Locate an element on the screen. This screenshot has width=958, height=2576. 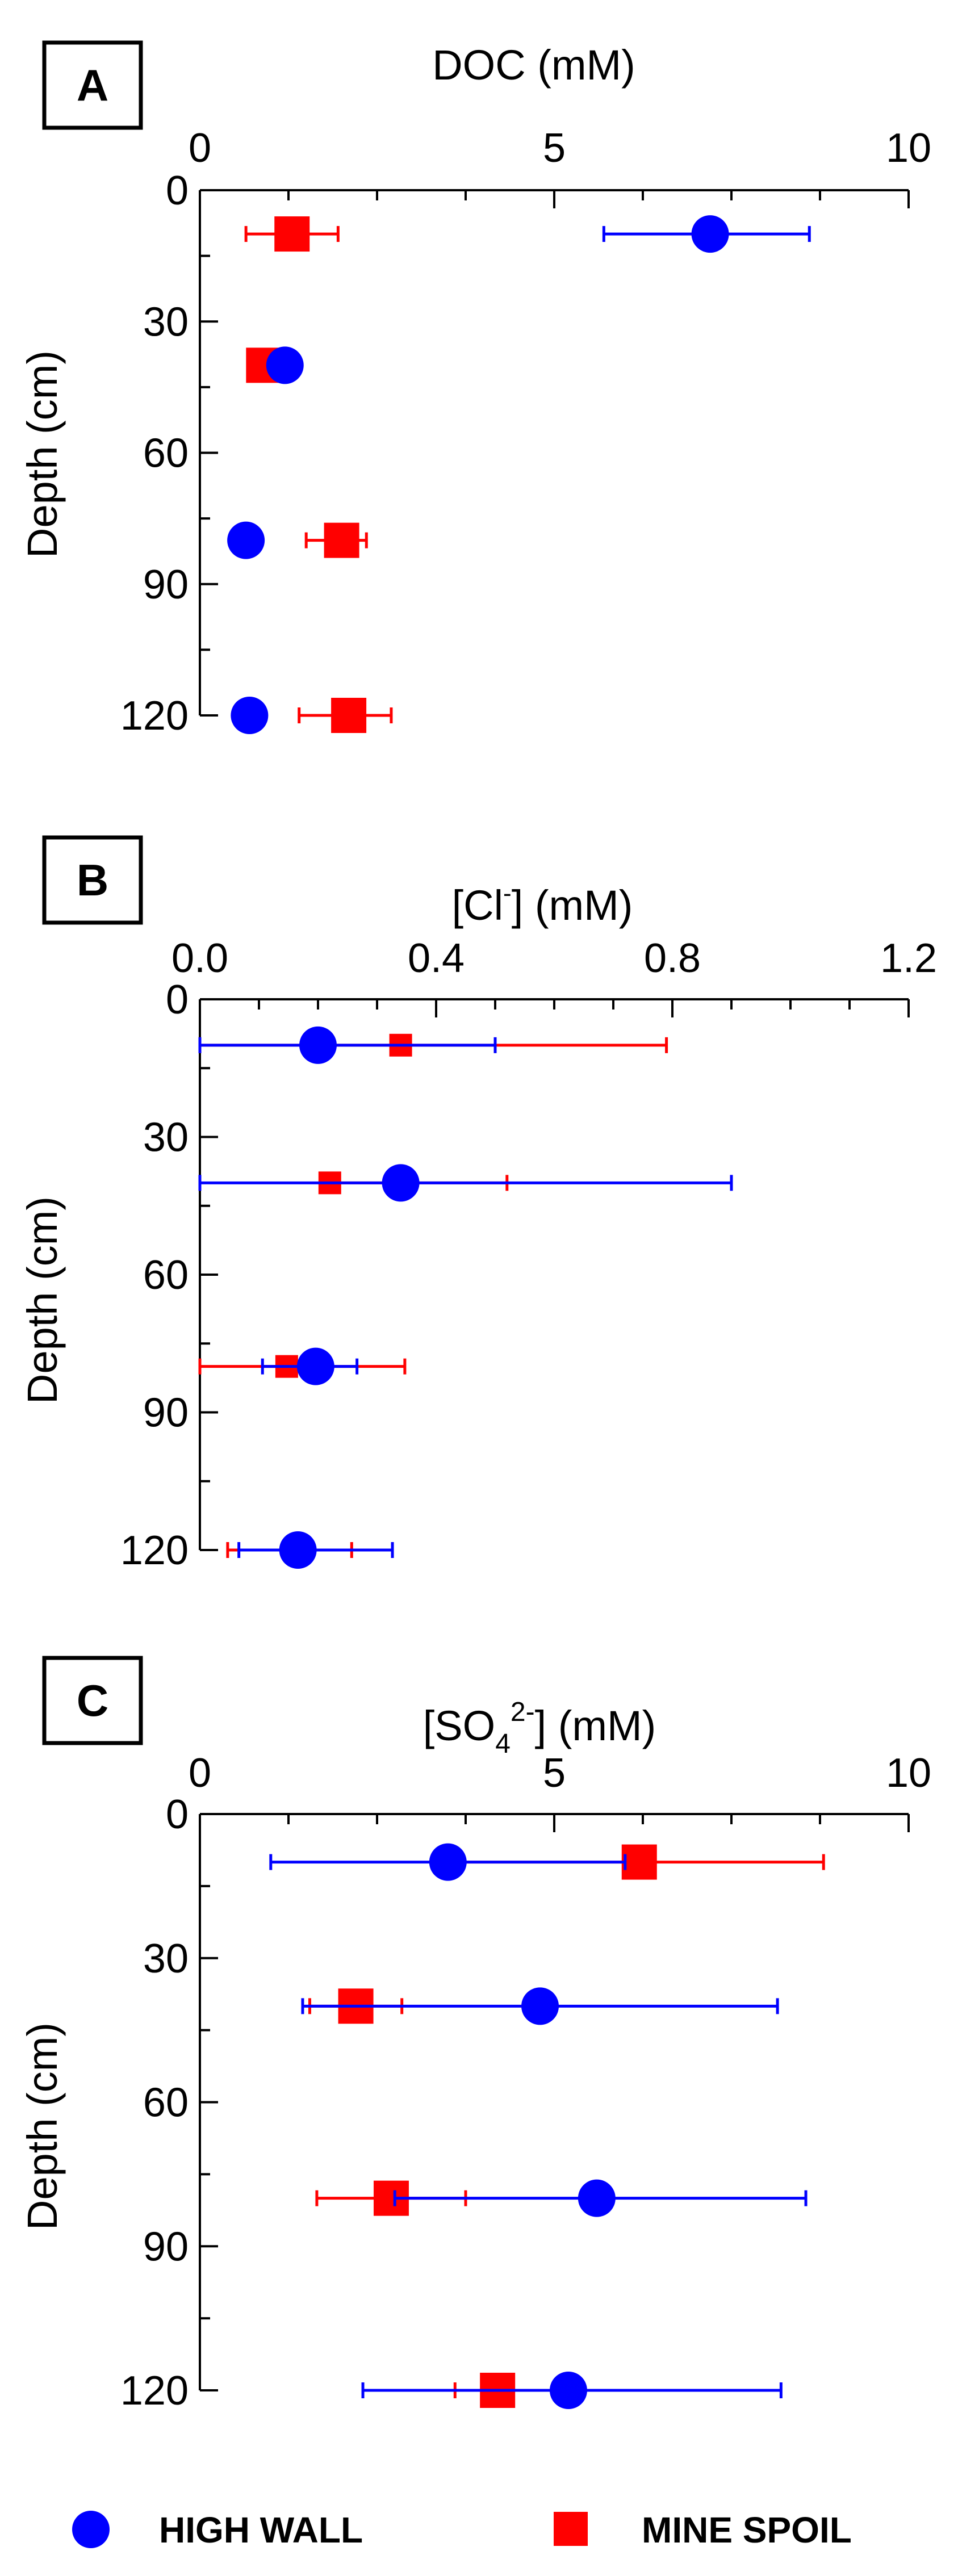
panel-c-y-tick-label: 120 is located at coordinates (154, 2391).